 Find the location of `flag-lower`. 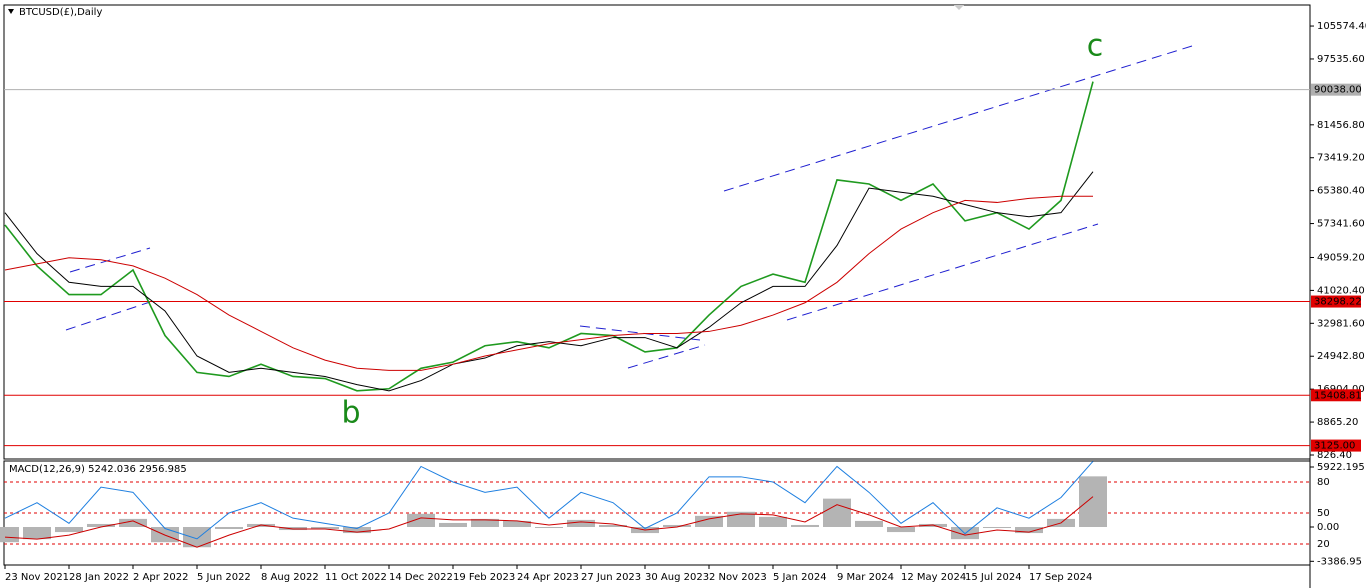

flag-lower is located at coordinates (666, 356).